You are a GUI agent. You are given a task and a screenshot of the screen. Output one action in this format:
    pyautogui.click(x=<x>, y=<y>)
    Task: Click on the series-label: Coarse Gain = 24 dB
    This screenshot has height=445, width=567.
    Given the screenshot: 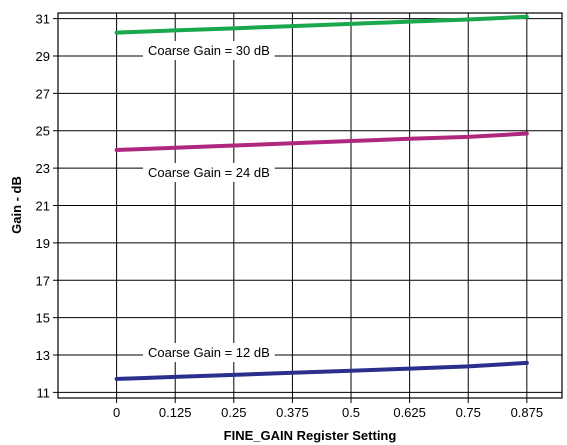 What is the action you would take?
    pyautogui.click(x=209, y=172)
    